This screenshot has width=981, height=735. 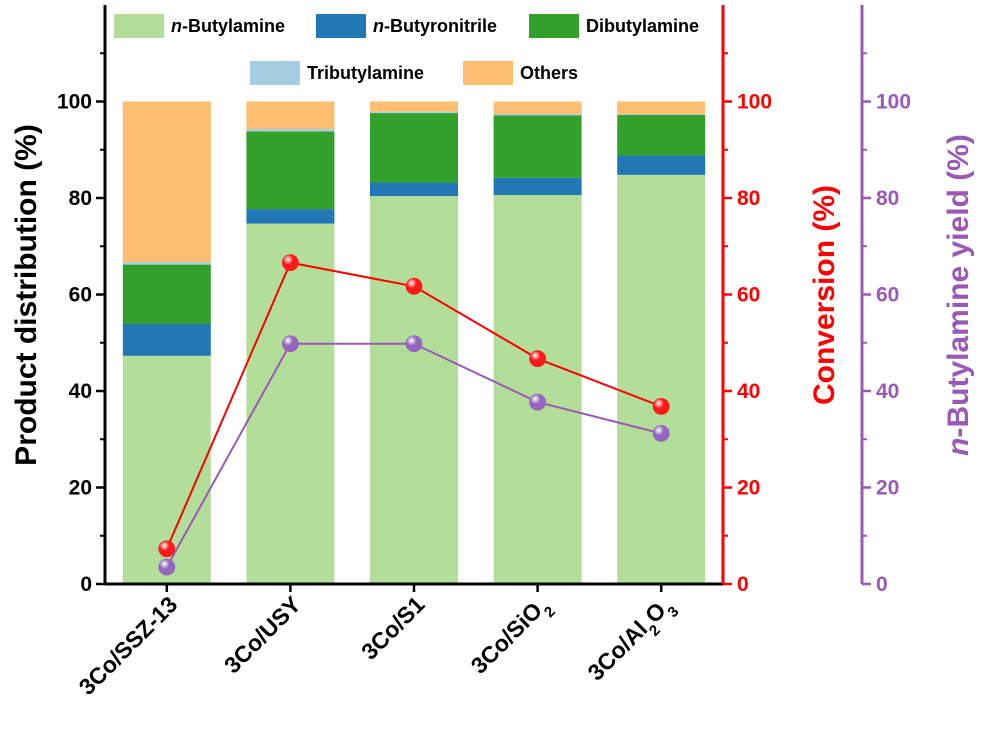 What do you see at coordinates (617, 651) in the screenshot?
I see `category-label-part: 3Co/Al` at bounding box center [617, 651].